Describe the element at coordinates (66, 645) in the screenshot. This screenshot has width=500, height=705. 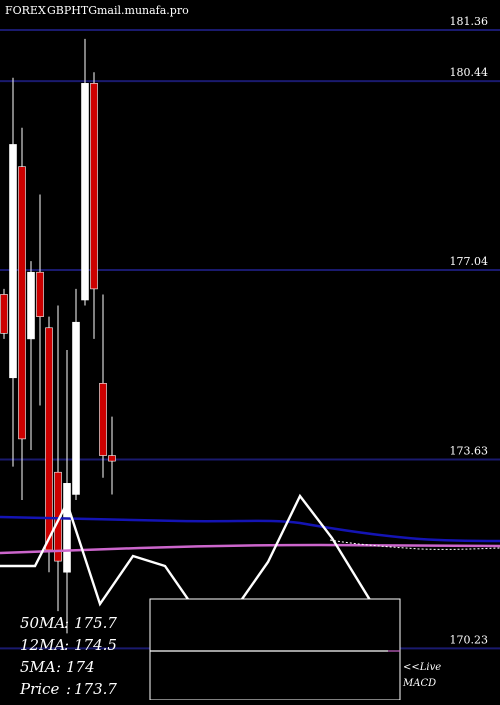
I see `ma12-colon: :` at that location.